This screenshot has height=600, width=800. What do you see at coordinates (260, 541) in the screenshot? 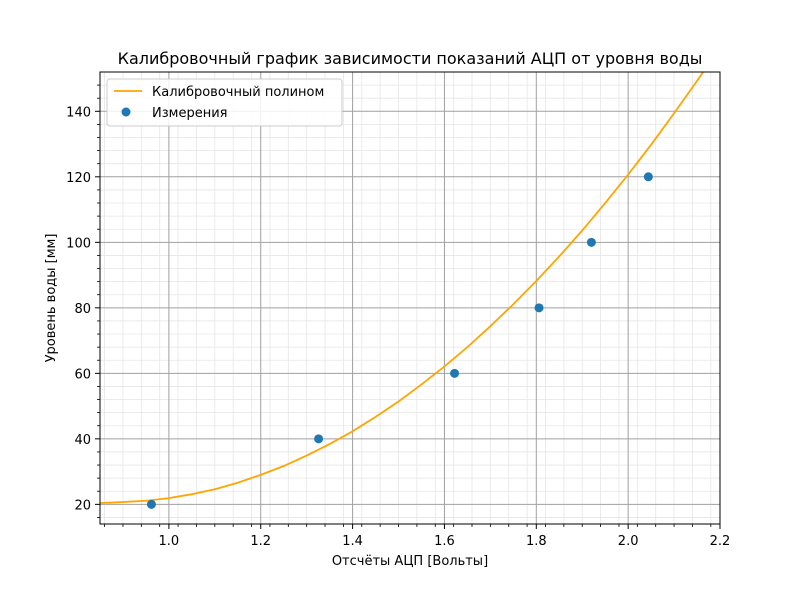
I see `x-tick-label: 1.2` at bounding box center [260, 541].